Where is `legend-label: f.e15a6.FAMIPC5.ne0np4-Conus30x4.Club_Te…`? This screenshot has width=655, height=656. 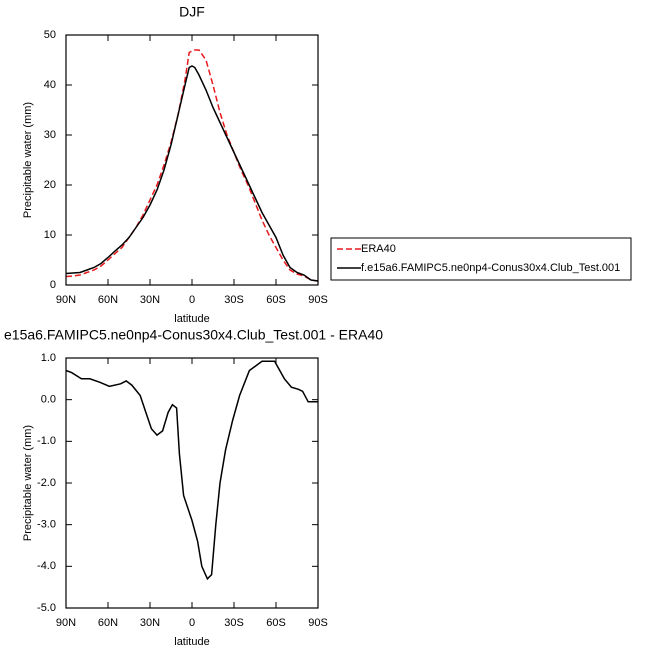
legend-label: f.e15a6.FAMIPC5.ne0np4-Conus30x4.Club_Te… is located at coordinates (490, 268).